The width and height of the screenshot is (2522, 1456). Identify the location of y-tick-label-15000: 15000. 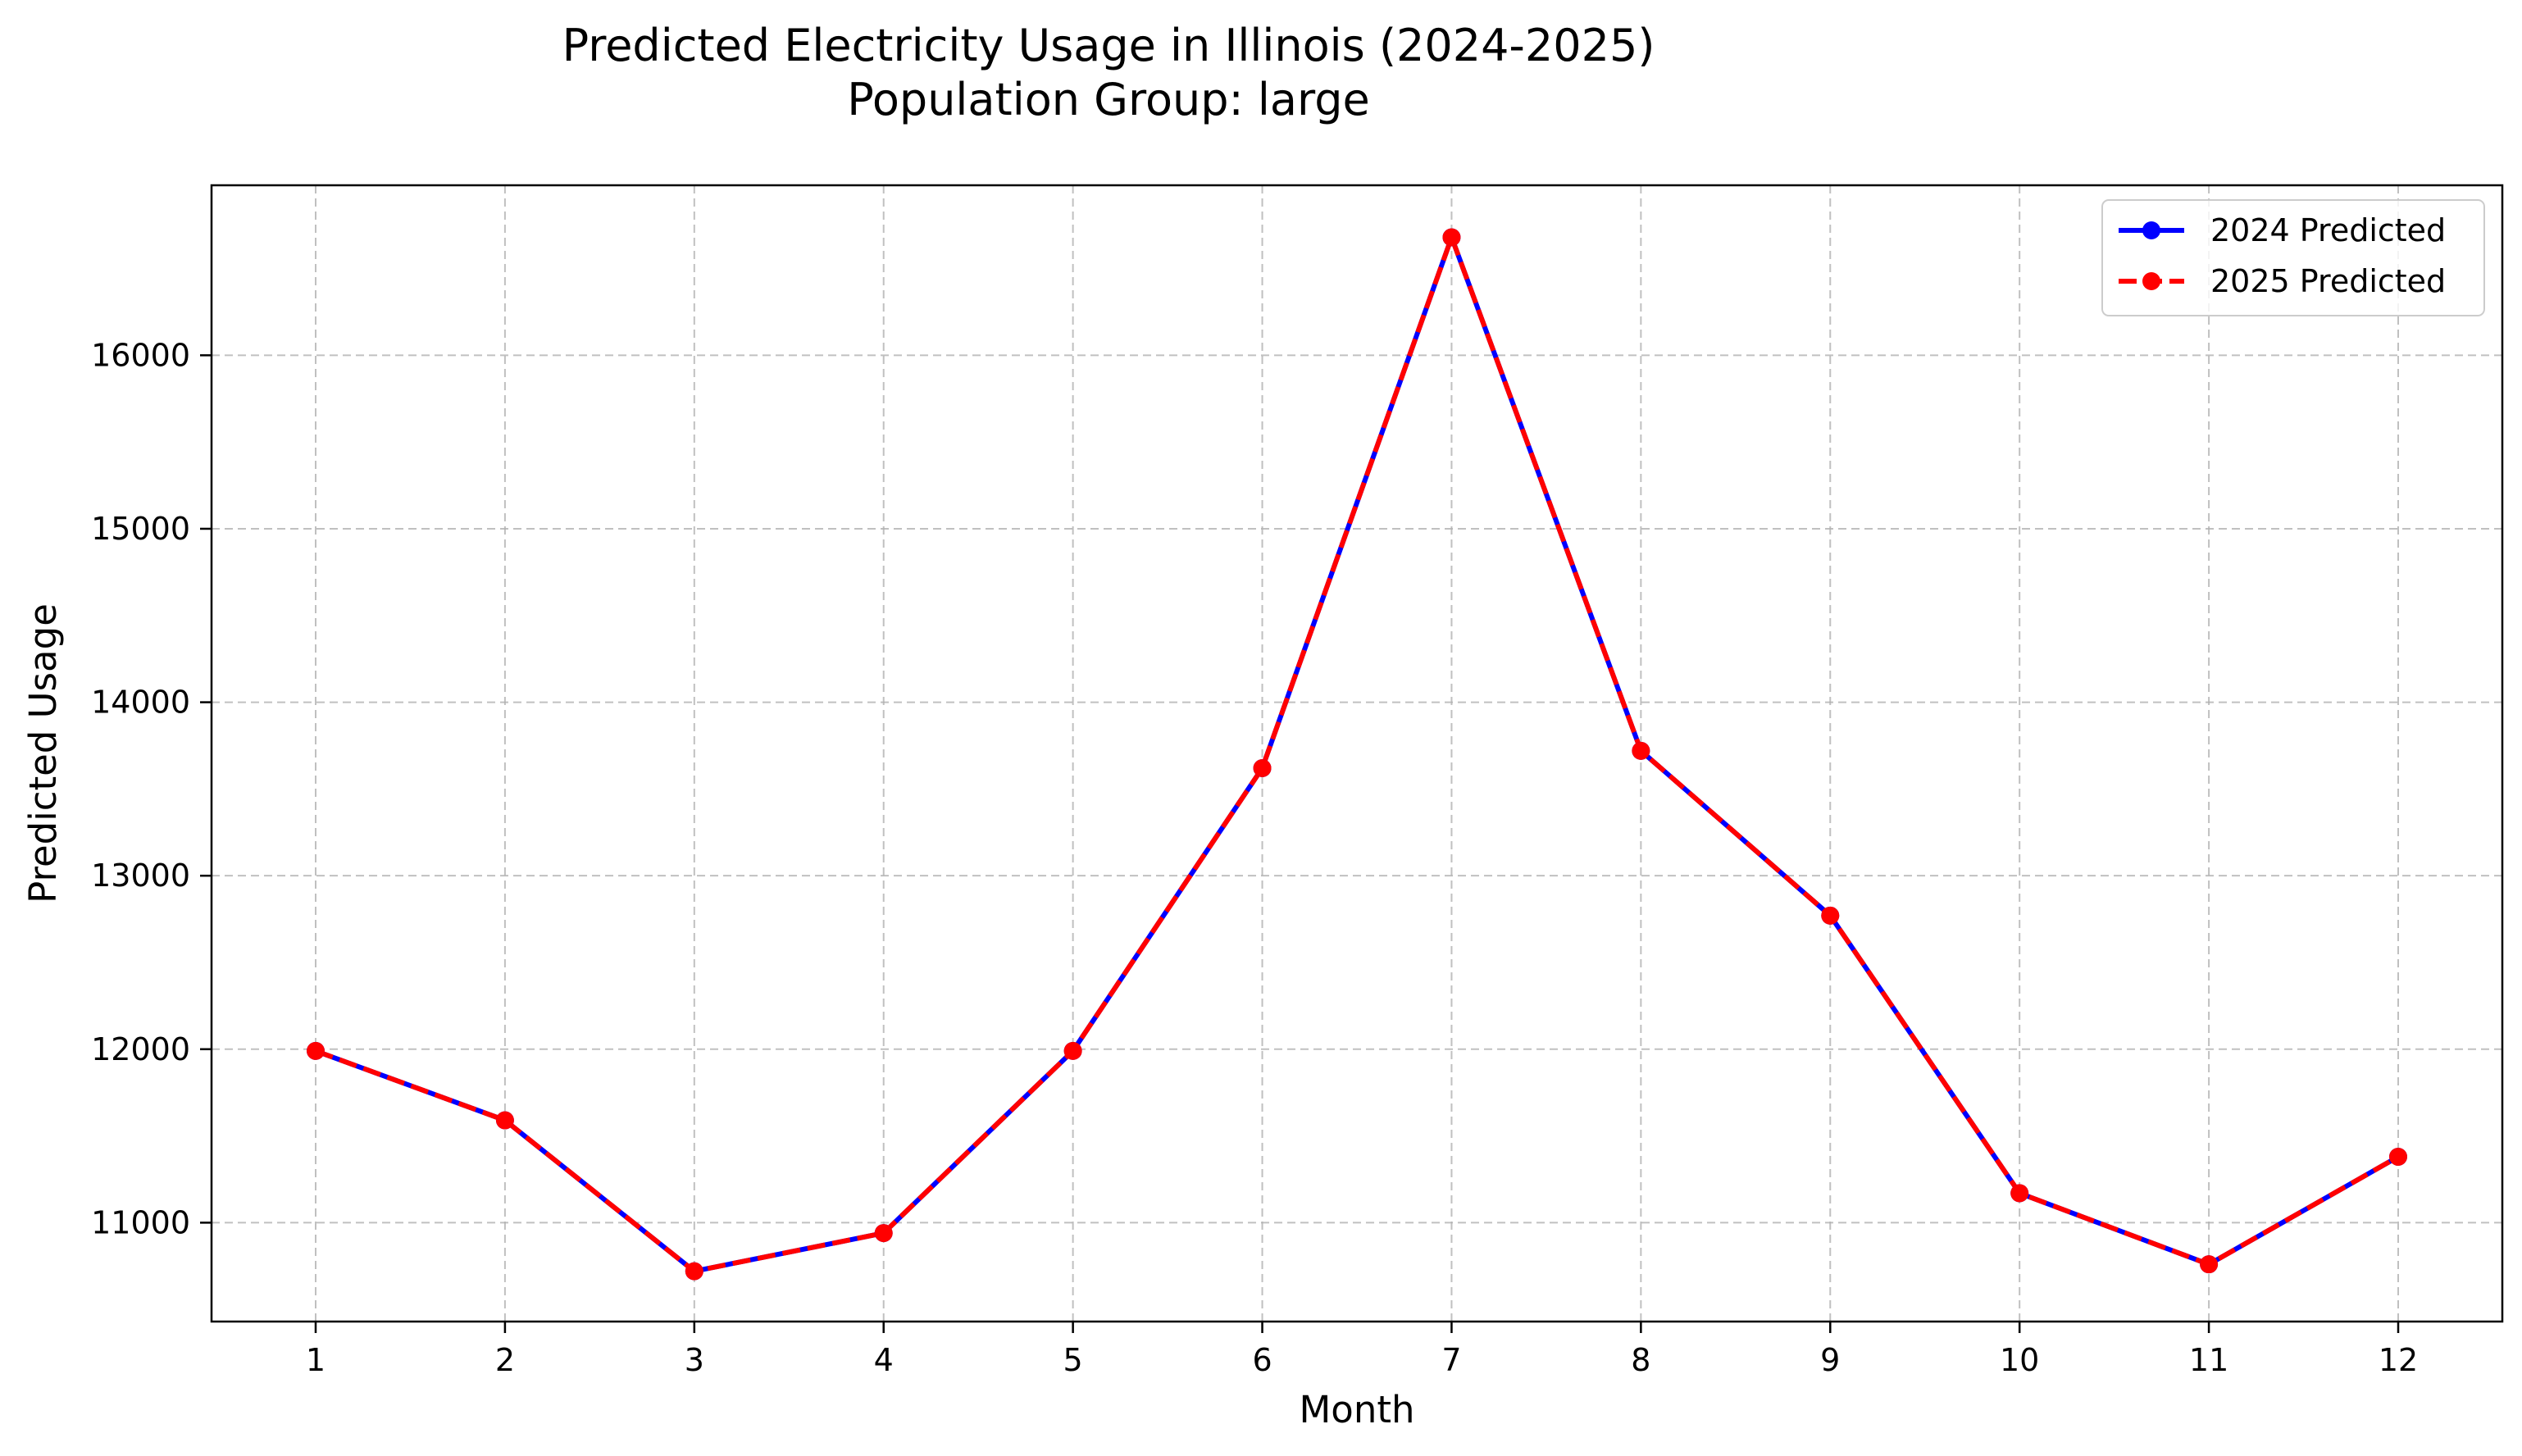
(140, 529).